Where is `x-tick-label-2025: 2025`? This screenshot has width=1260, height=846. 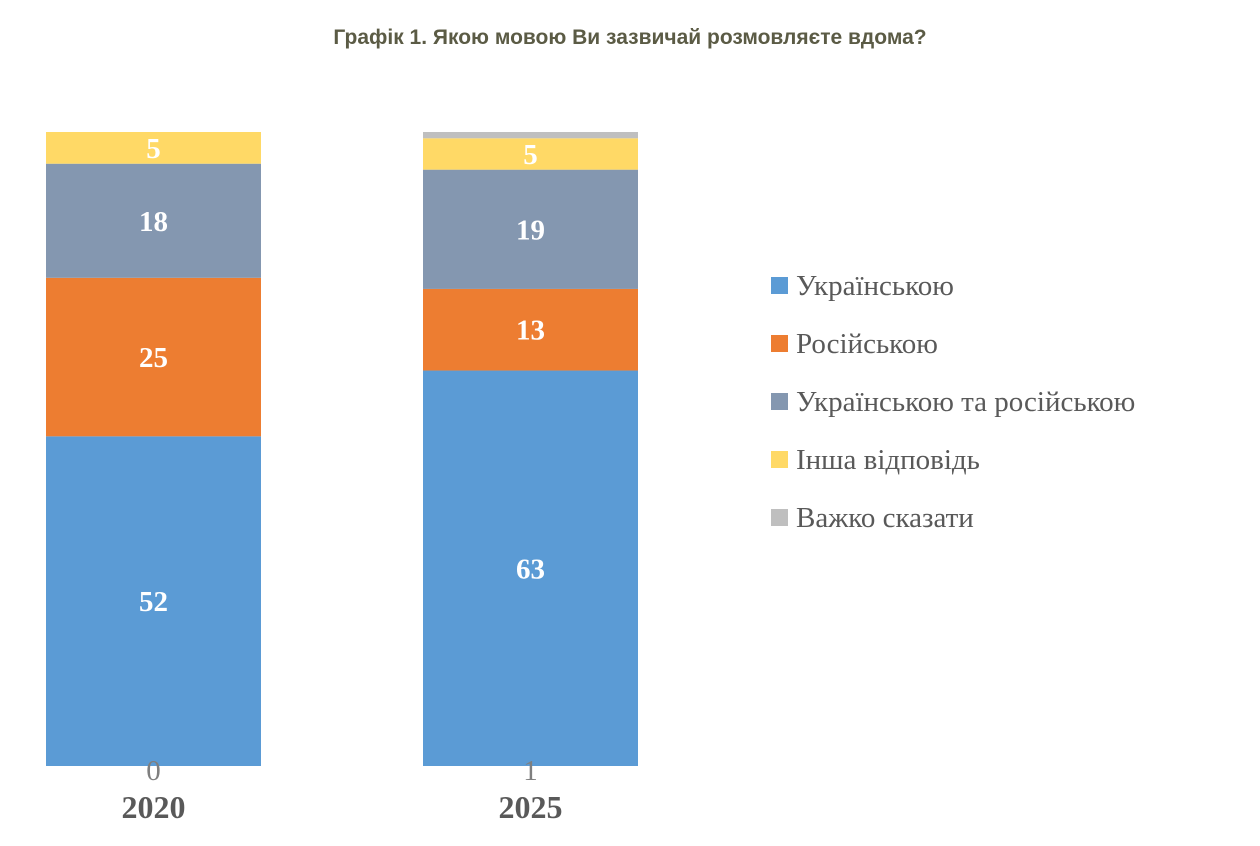 x-tick-label-2025: 2025 is located at coordinates (531, 807).